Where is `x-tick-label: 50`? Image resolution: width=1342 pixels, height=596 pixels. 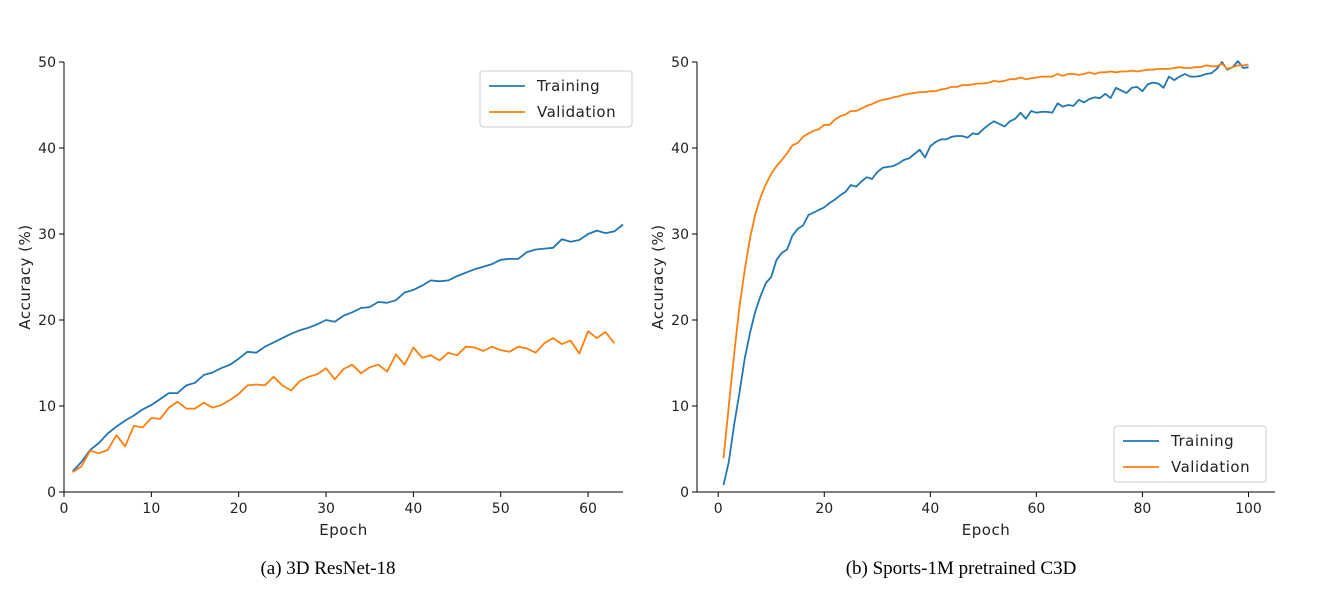
x-tick-label: 50 is located at coordinates (501, 509).